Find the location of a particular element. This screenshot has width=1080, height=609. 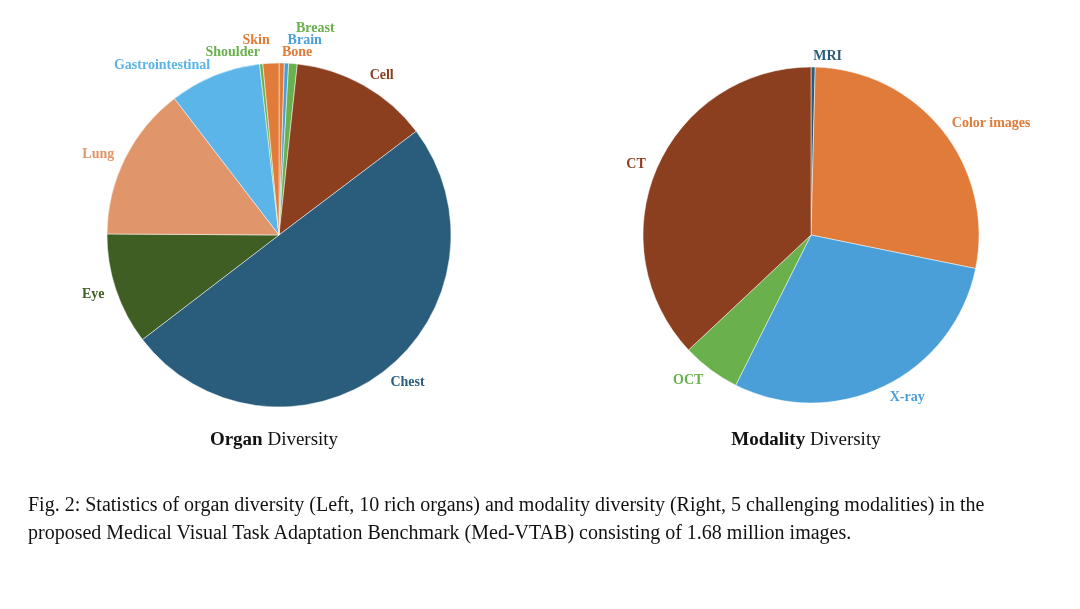

slice-label: Cell is located at coordinates (381, 75).